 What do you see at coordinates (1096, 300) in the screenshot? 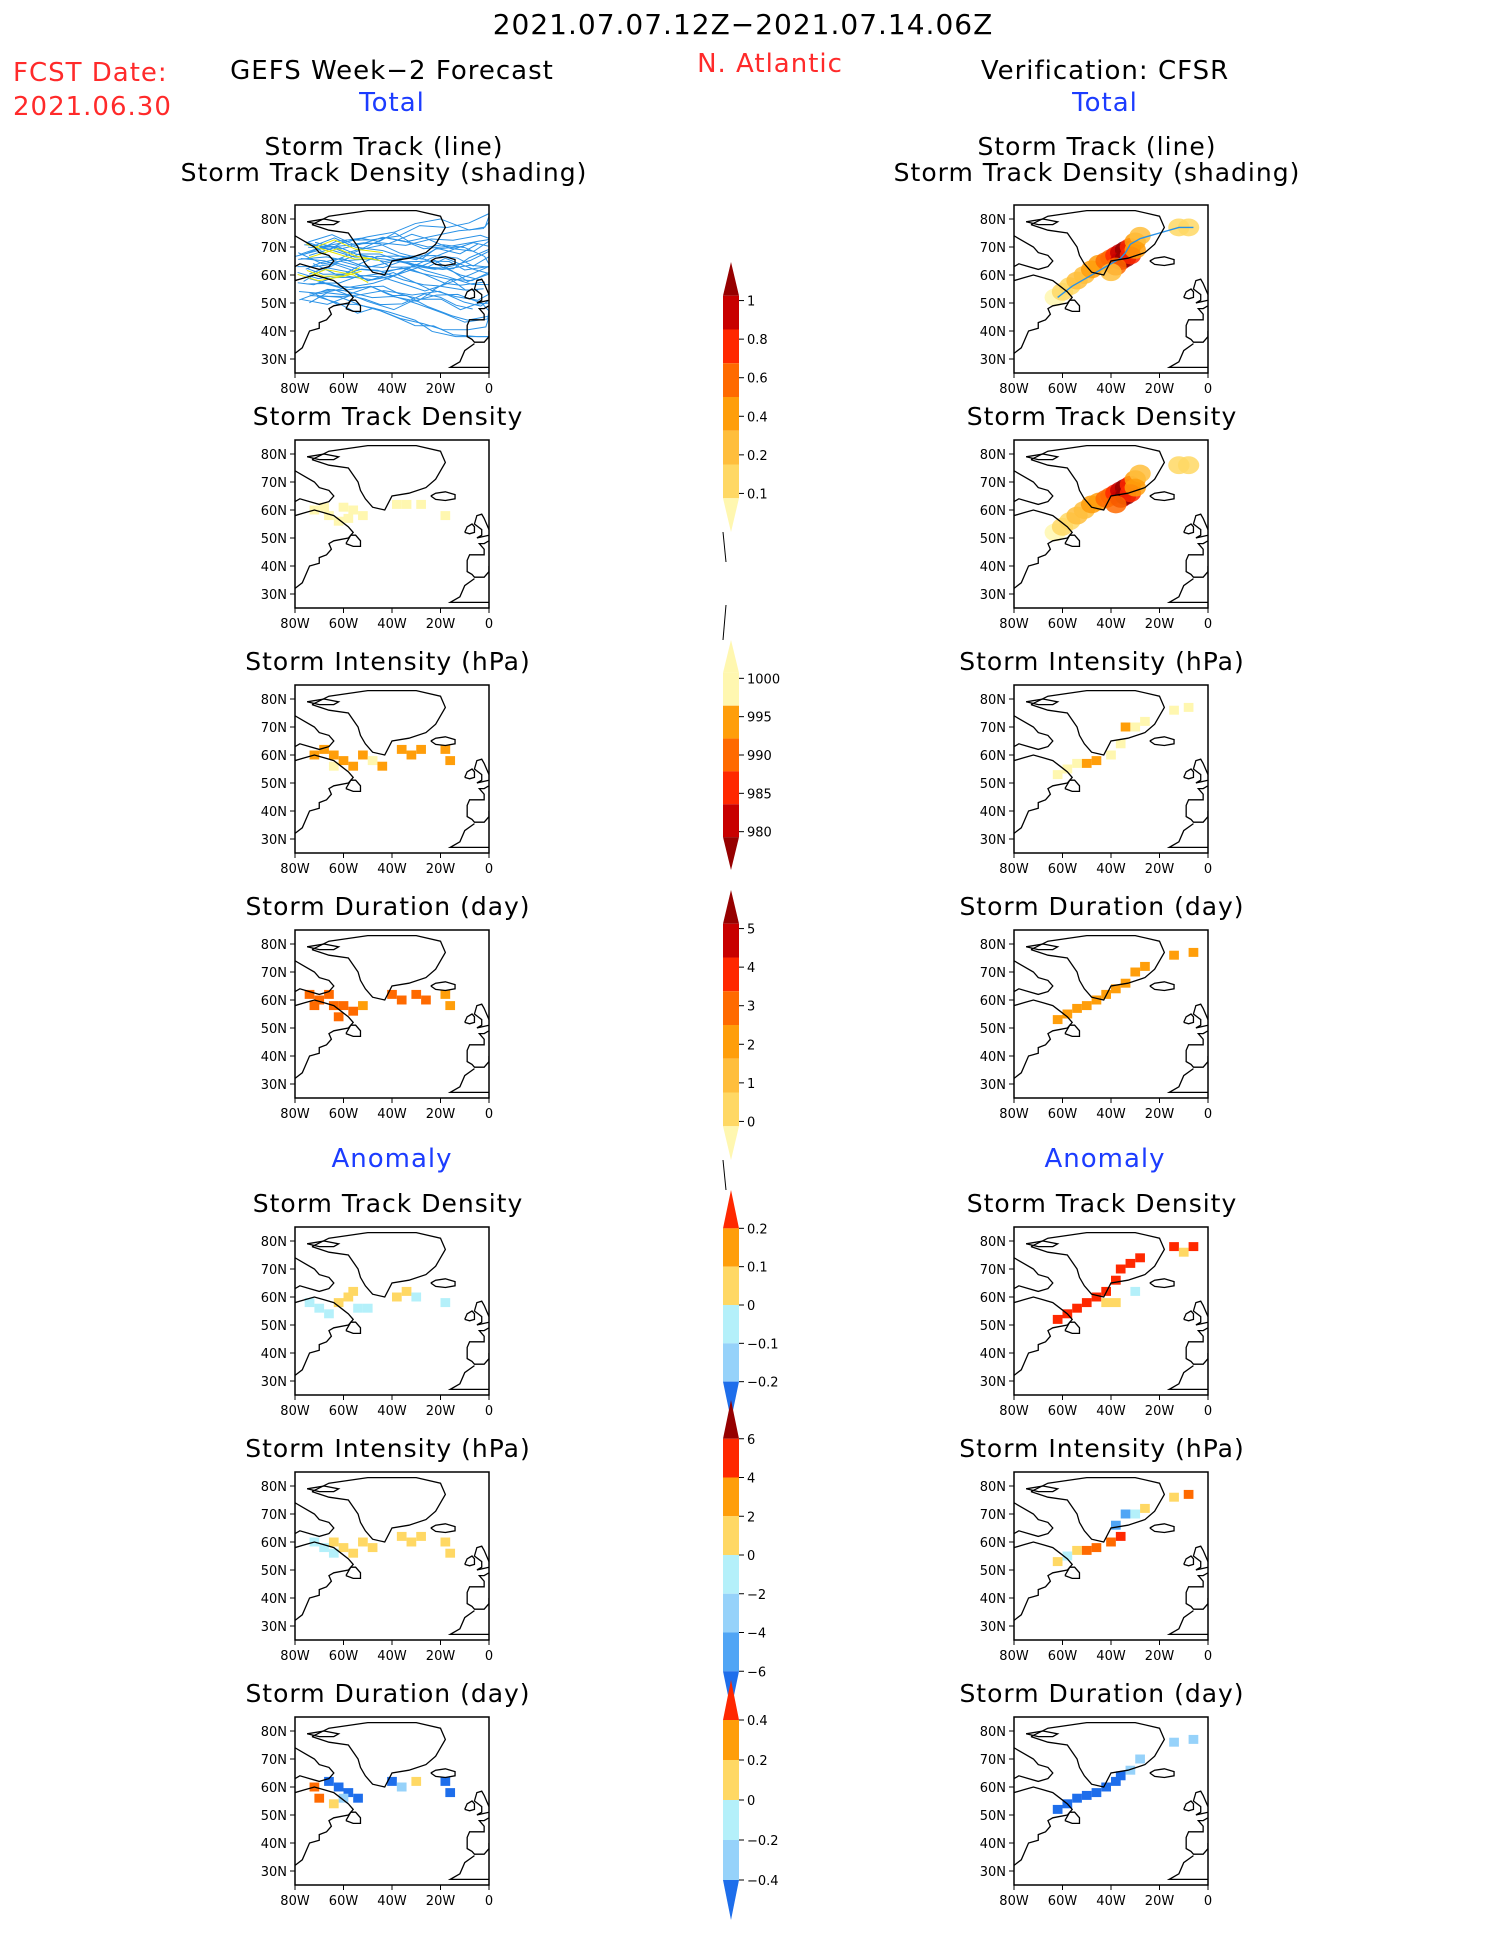
I see `map-panel-p2: 80N 70N 60N 50N 40N 30N 80W 60W 40W 20W 0` at bounding box center [1096, 300].